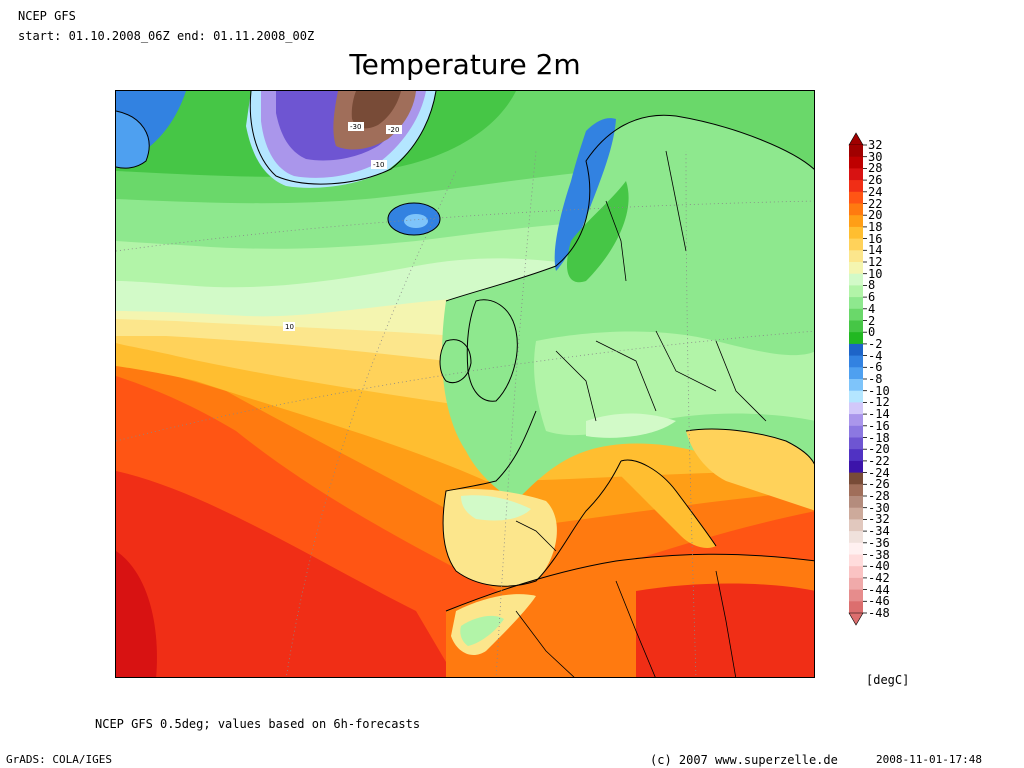 Image resolution: width=1024 pixels, height=768 pixels. Describe the element at coordinates (879, 425) in the screenshot. I see `legend-label: -16` at that location.